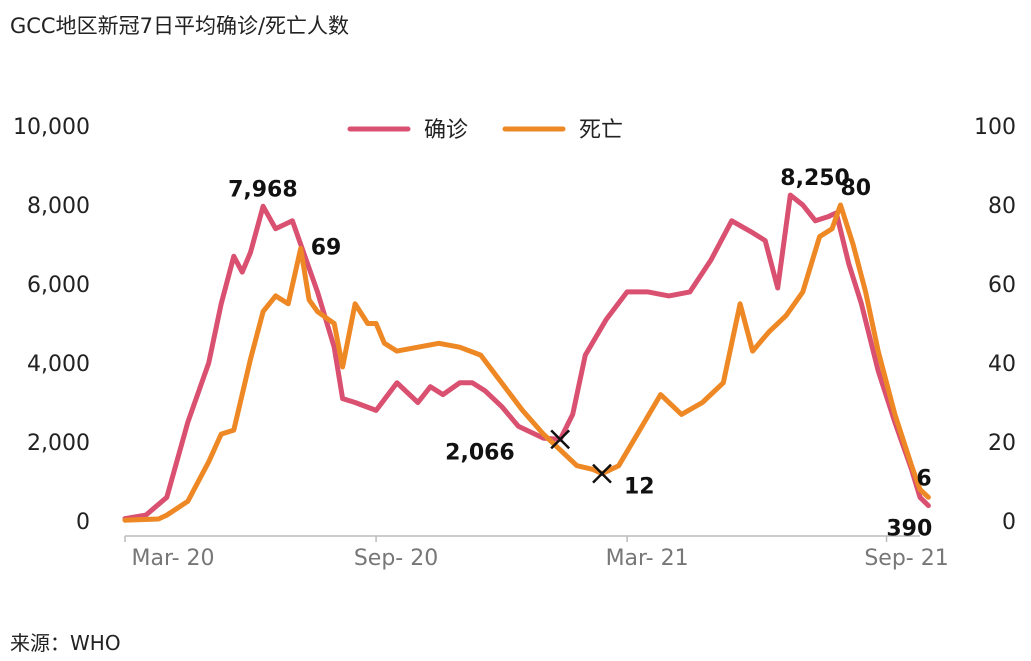 Image resolution: width=1031 pixels, height=661 pixels. What do you see at coordinates (65, 643) in the screenshot?
I see `source-note: 来源：WHO` at bounding box center [65, 643].